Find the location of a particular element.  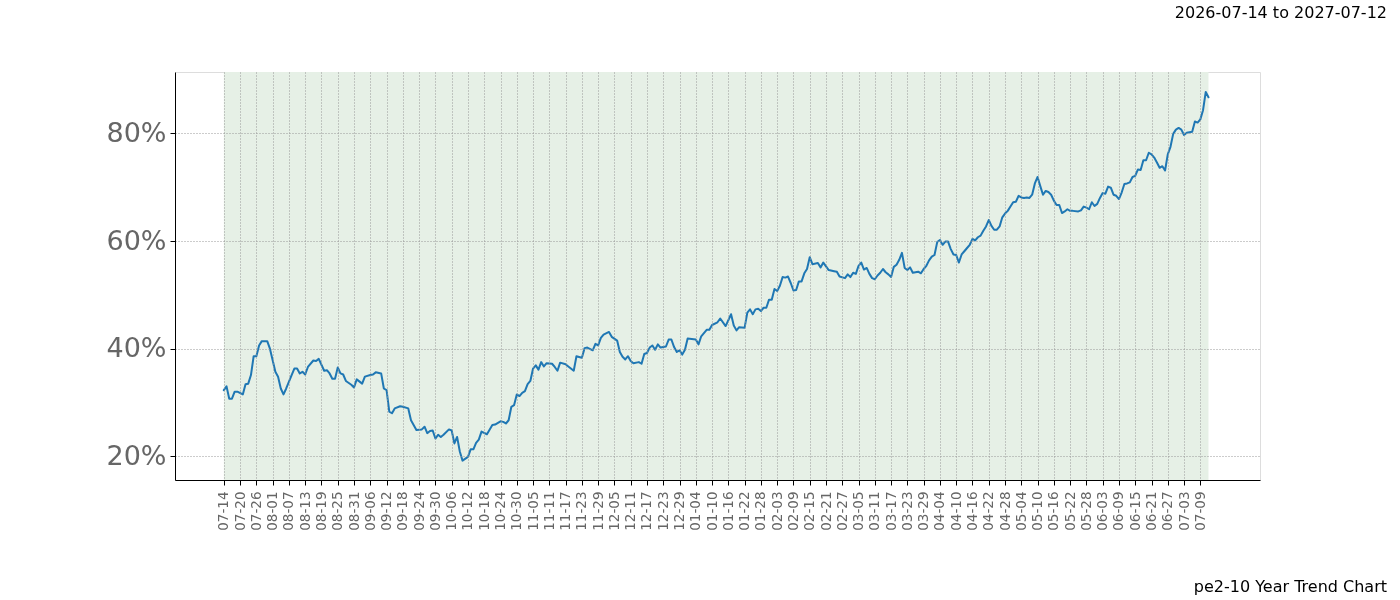

x-tick-label: 07-20 is located at coordinates (239, 511).